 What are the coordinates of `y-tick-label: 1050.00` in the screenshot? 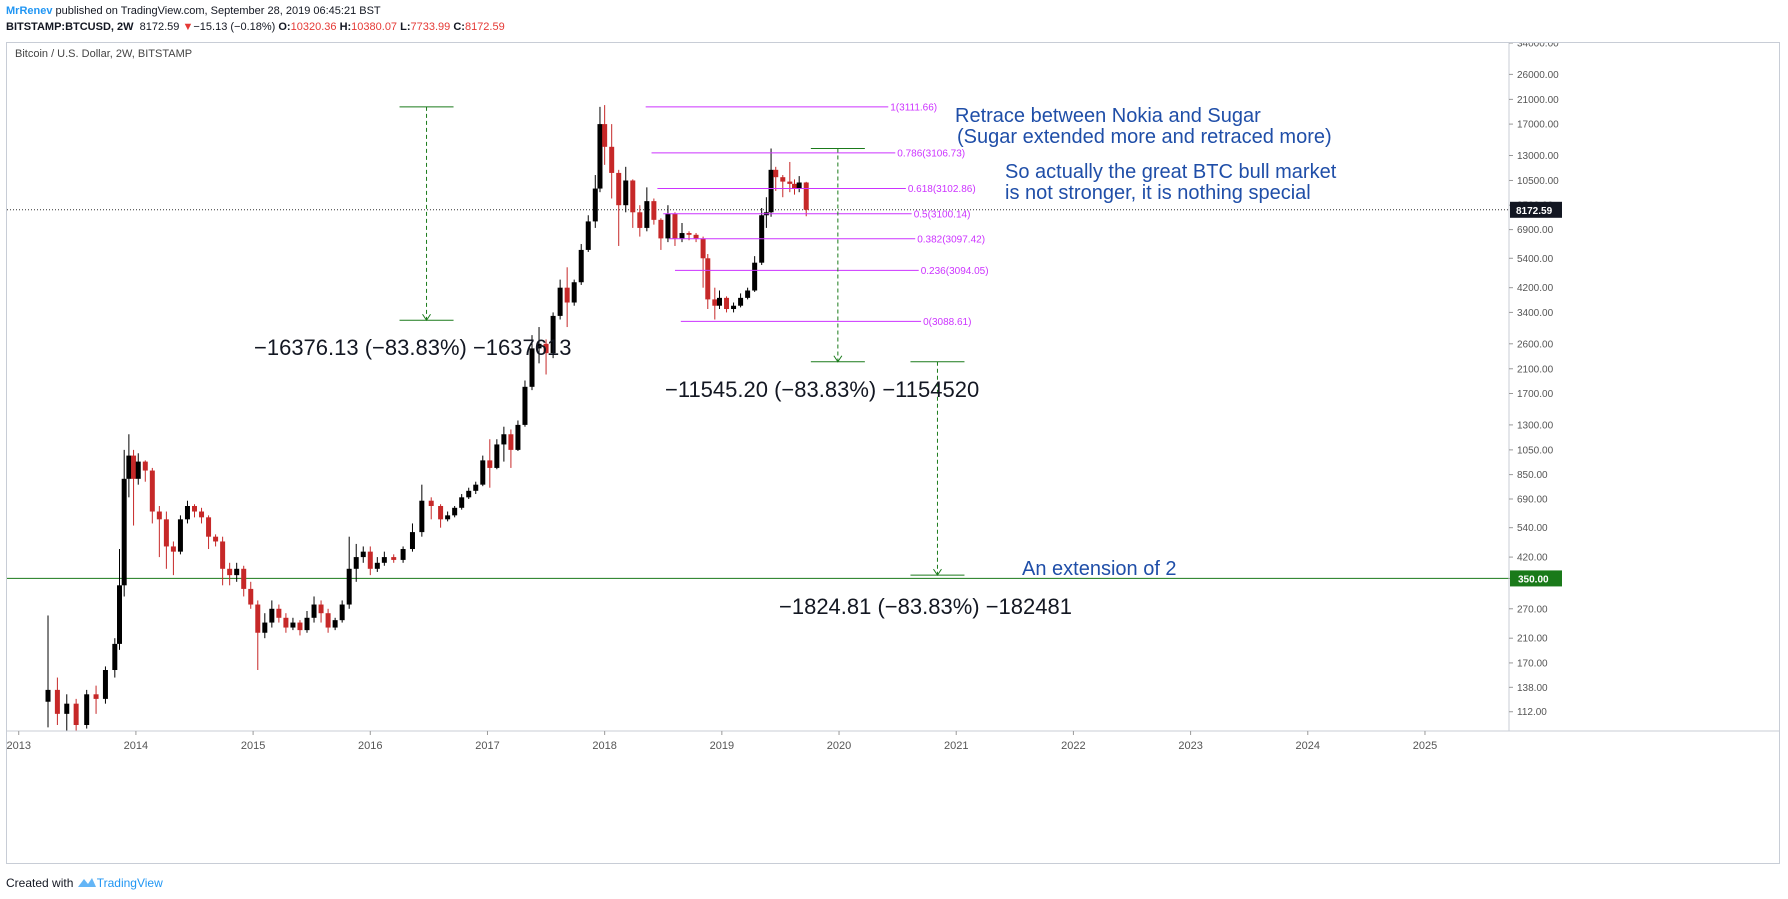 It's located at (1535, 450).